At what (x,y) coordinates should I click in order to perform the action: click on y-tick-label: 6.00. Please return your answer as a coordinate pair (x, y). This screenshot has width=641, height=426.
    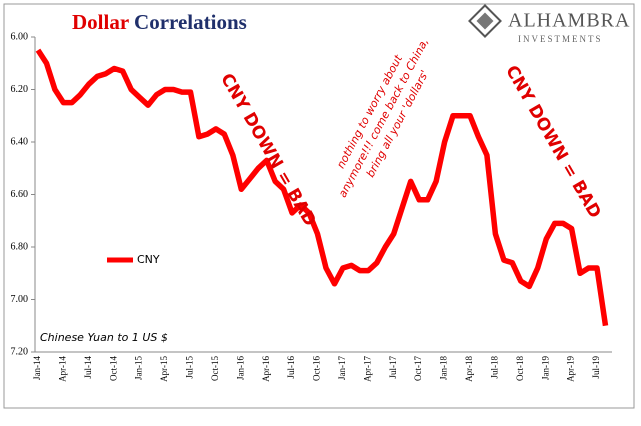
    Looking at the image, I should click on (20, 36).